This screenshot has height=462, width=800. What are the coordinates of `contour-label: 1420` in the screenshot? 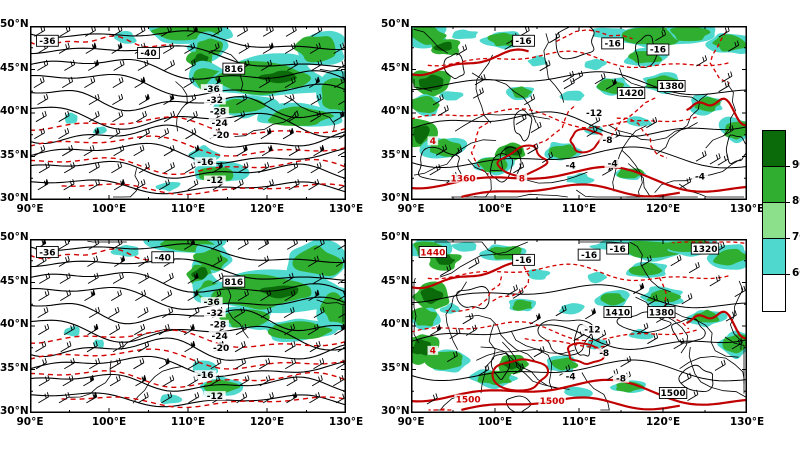 It's located at (631, 94).